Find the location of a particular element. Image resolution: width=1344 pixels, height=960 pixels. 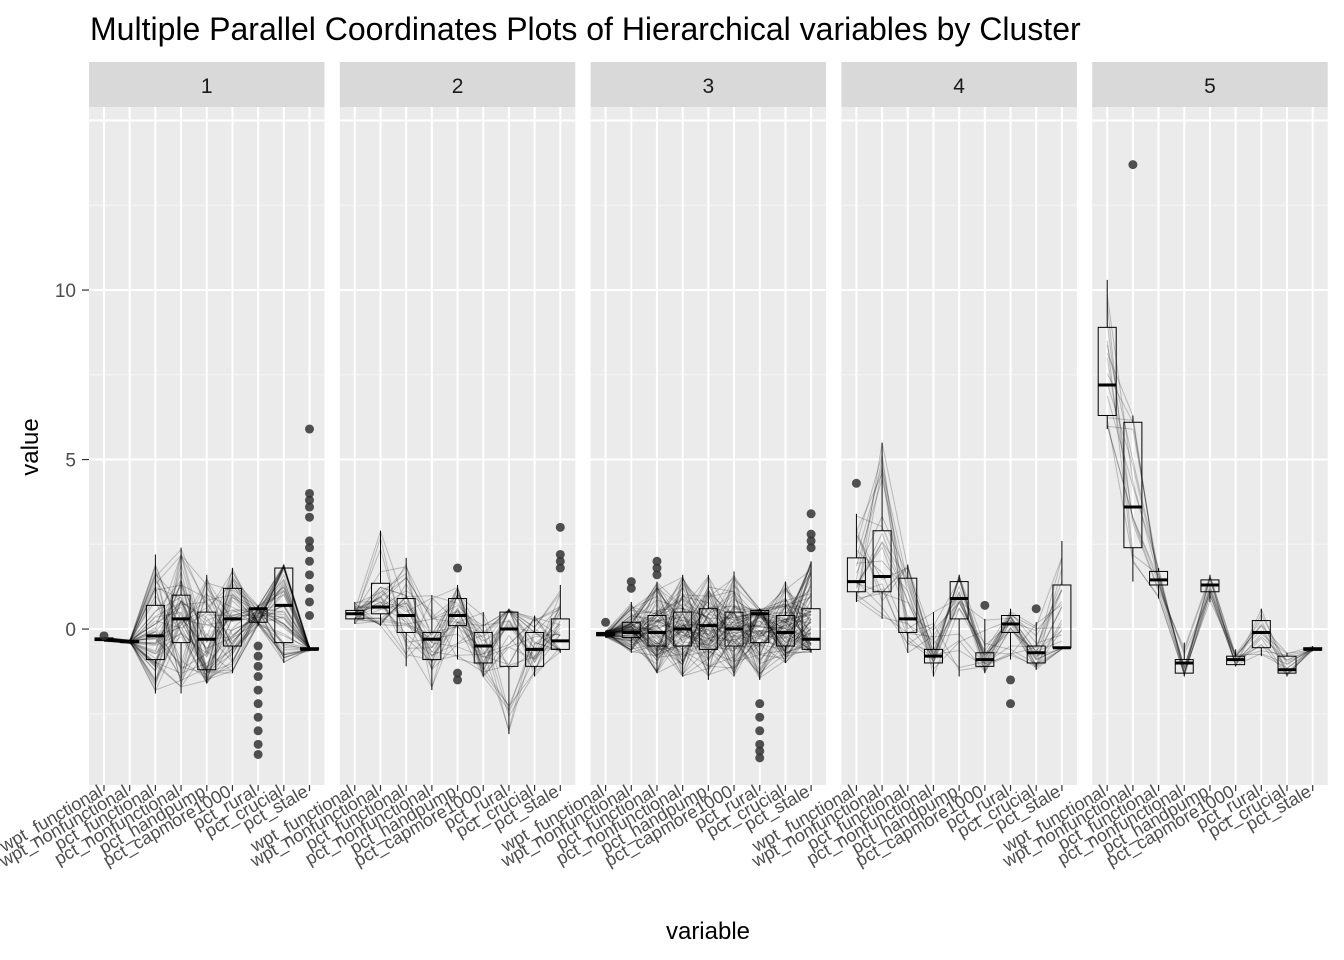

facet-strip-label: 2 is located at coordinates (458, 86).